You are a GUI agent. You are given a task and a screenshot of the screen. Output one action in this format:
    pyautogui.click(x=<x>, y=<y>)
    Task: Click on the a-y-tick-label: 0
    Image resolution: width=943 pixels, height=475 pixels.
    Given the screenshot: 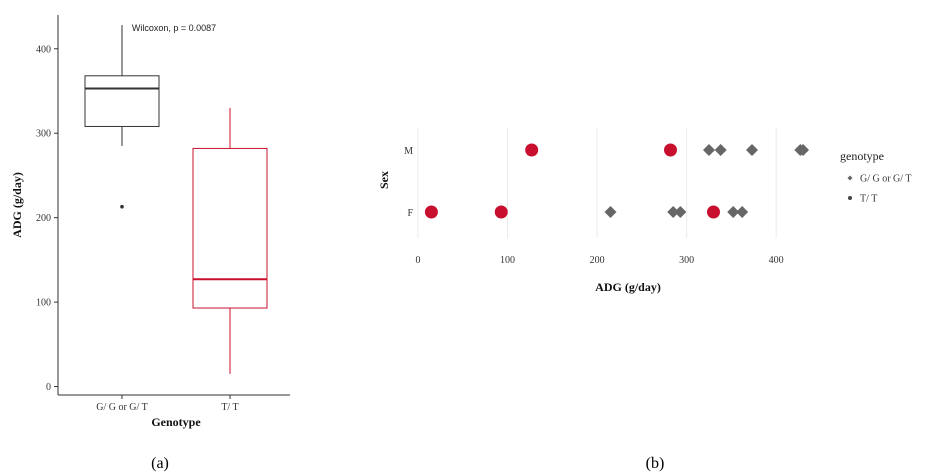 What is the action you would take?
    pyautogui.click(x=48, y=387)
    